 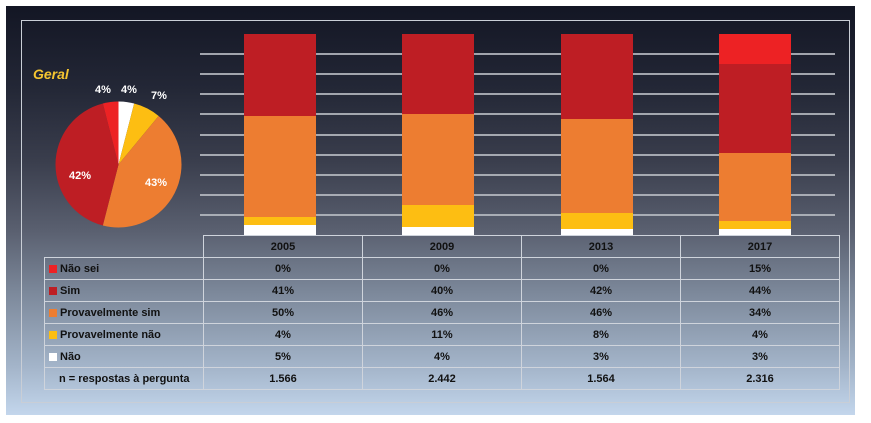 I want to click on table-cell: 11%, so click(x=442, y=334).